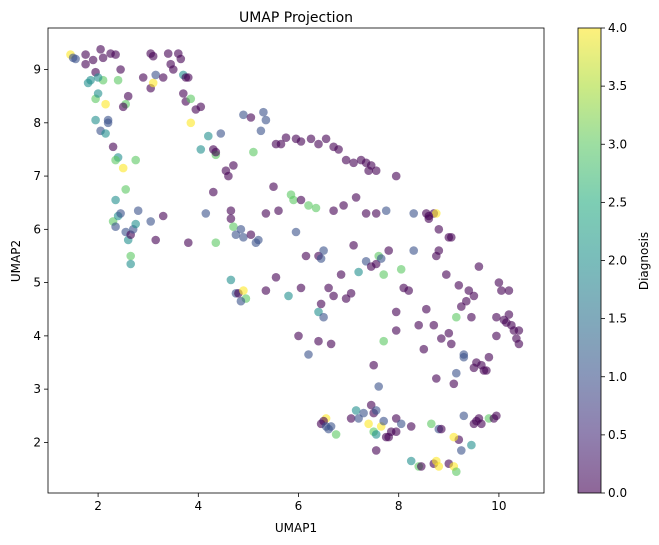 This screenshot has width=659, height=545. What do you see at coordinates (37, 336) in the screenshot?
I see `y-tick-label: 4` at bounding box center [37, 336].